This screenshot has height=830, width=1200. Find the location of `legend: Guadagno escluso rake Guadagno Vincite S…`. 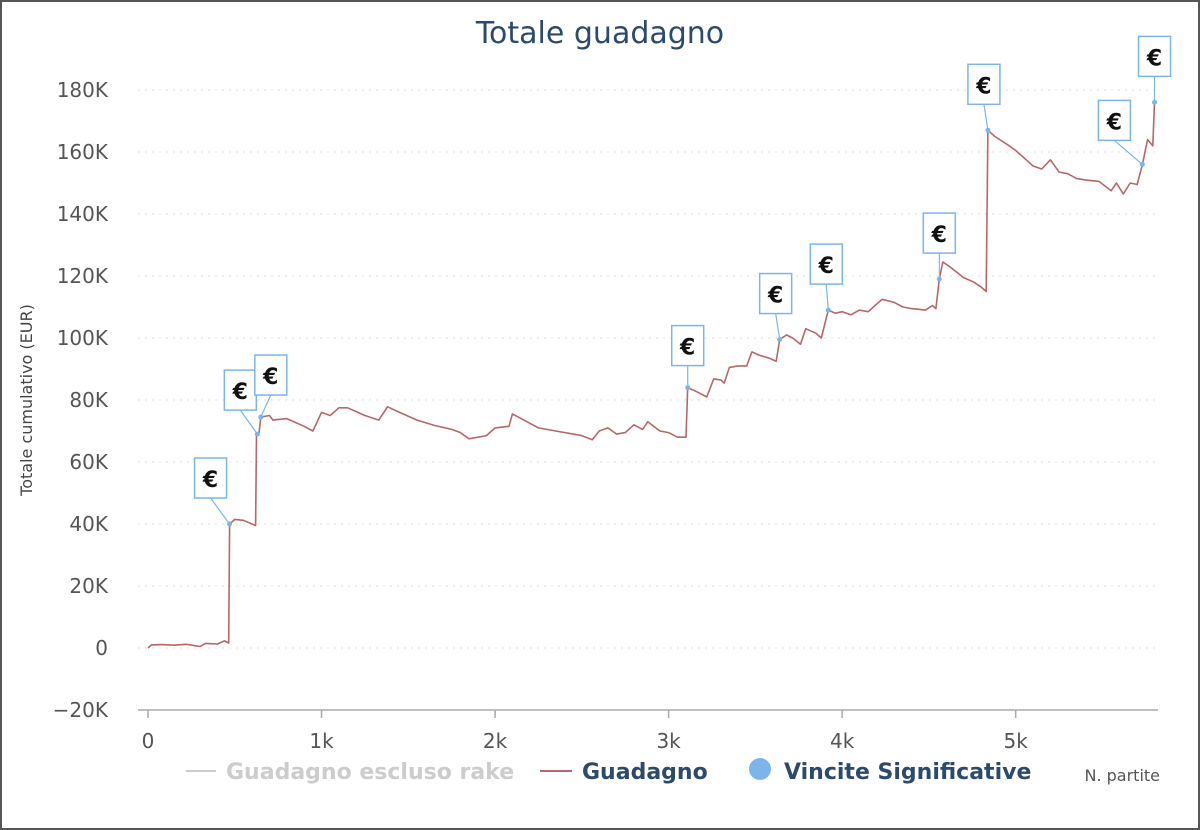

legend: Guadagno escluso rake Guadagno Vincite S… is located at coordinates (608, 771).